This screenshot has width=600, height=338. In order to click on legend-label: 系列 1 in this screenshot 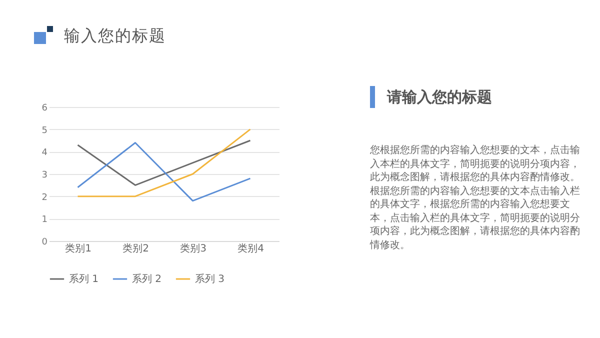, I will do `click(84, 279)`.